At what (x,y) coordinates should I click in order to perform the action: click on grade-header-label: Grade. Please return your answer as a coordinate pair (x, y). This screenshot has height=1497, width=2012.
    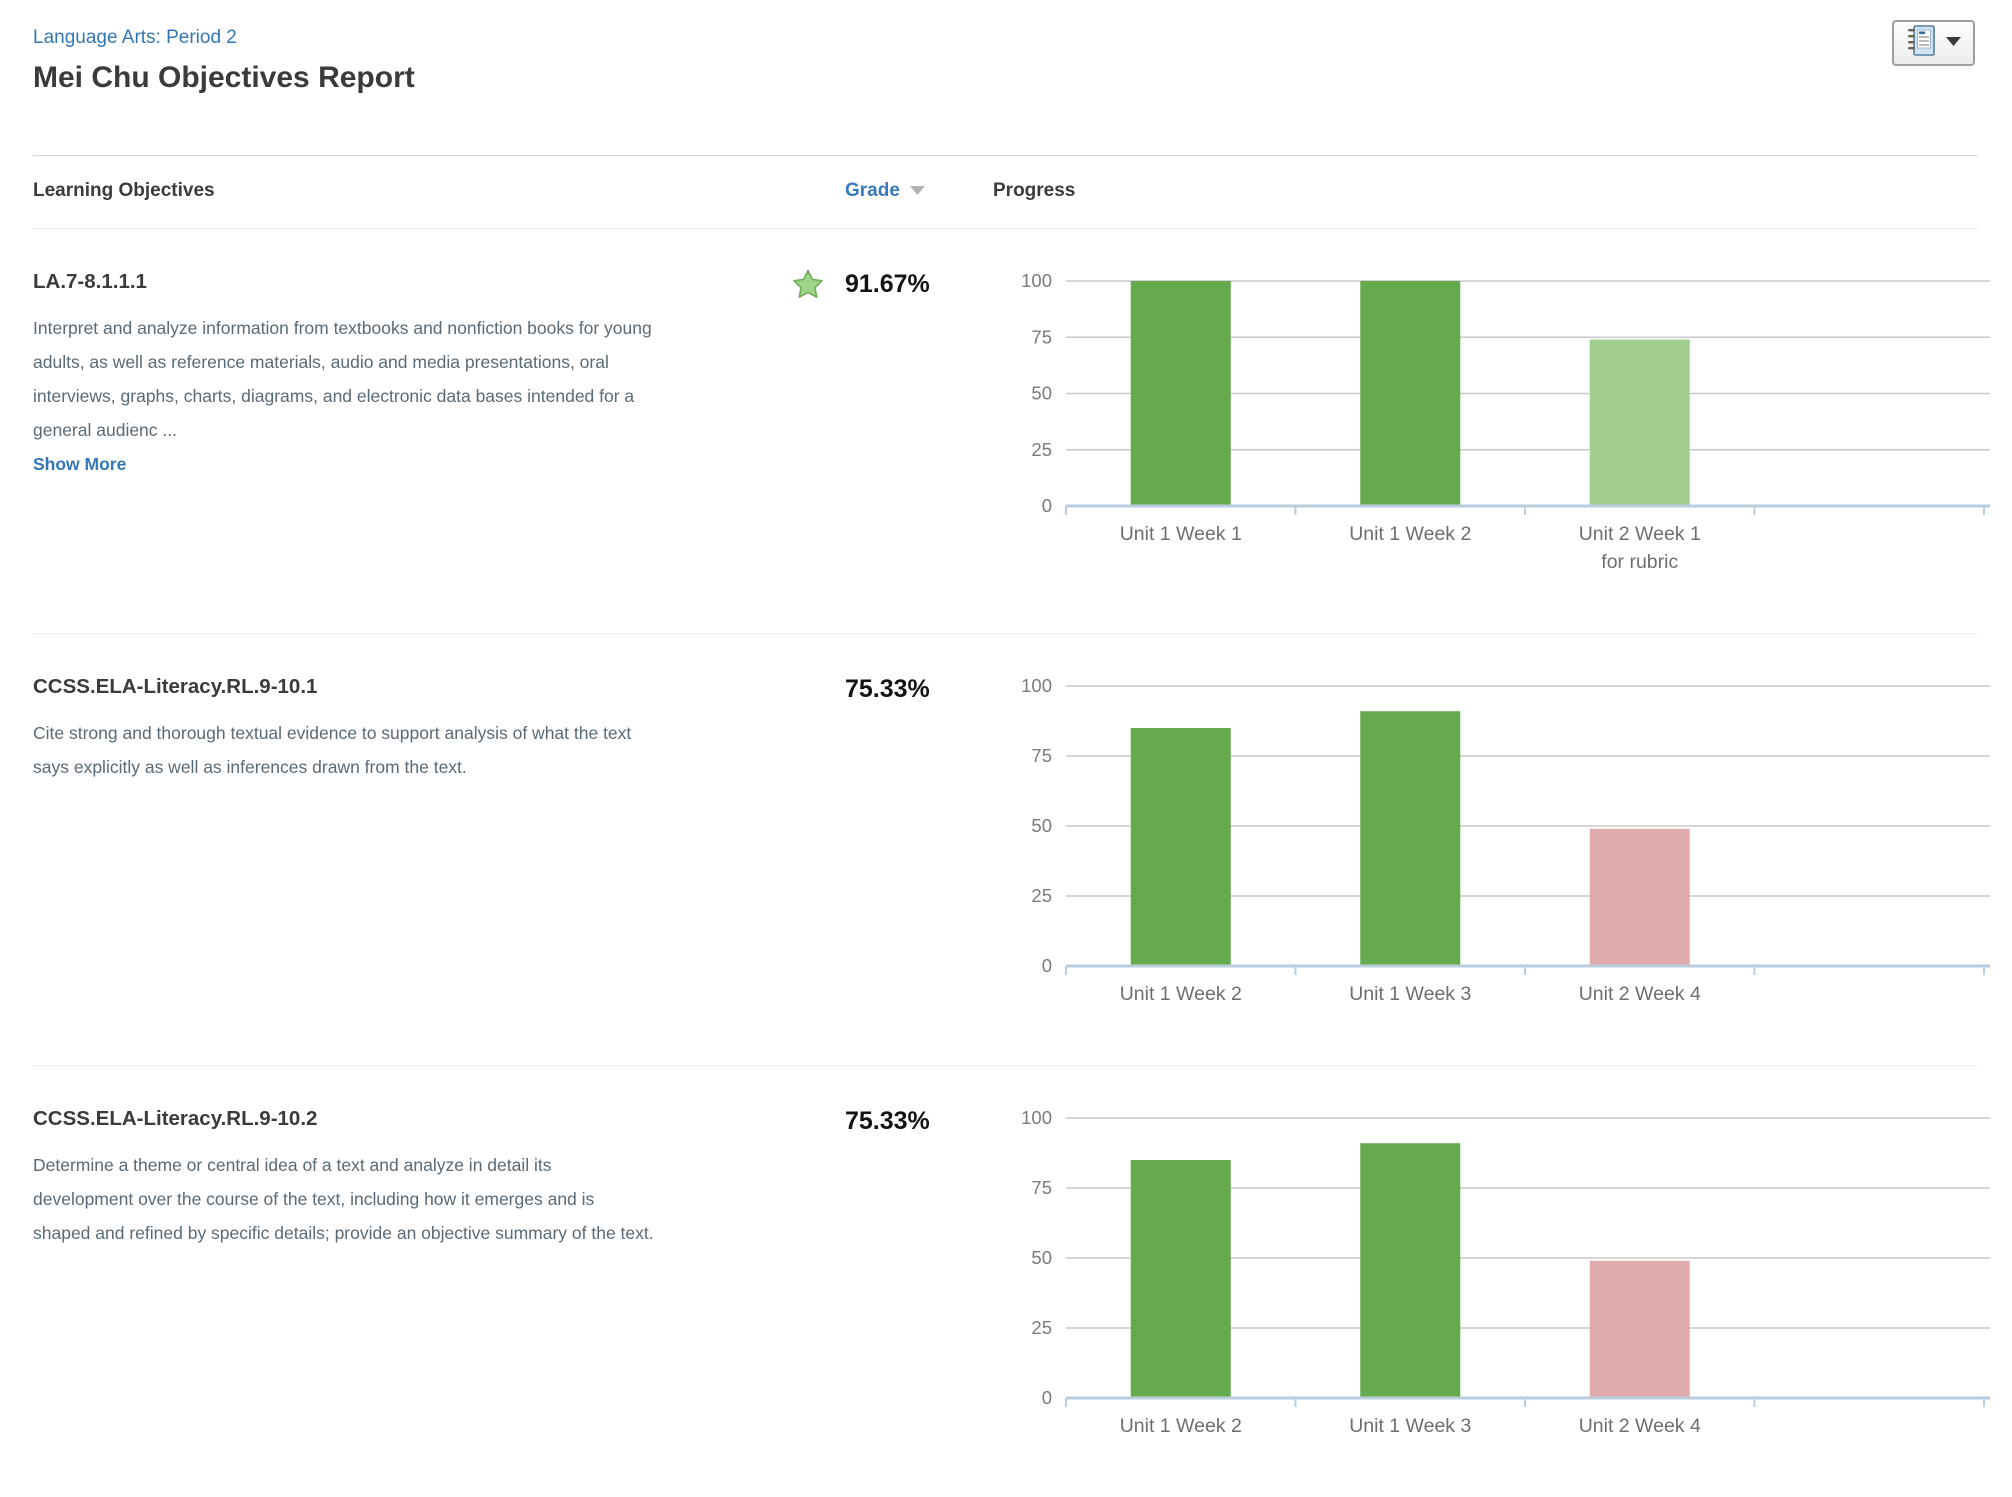
    Looking at the image, I should click on (872, 190).